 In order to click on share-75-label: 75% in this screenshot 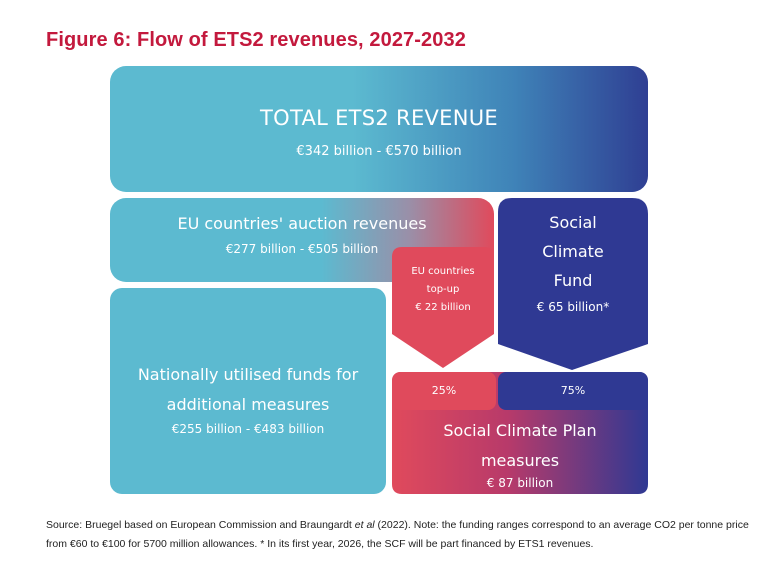, I will do `click(573, 390)`.